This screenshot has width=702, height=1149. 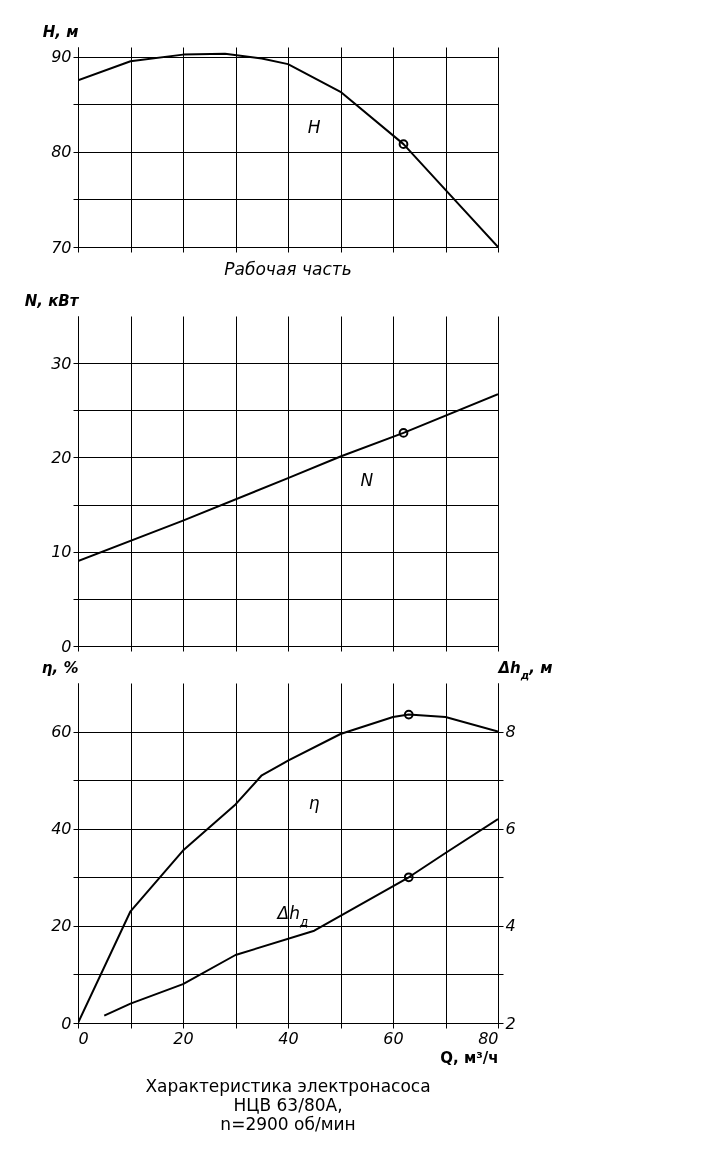 What do you see at coordinates (469, 1057) in the screenshot?
I see `x-axis-title: Q, м³/ч` at bounding box center [469, 1057].